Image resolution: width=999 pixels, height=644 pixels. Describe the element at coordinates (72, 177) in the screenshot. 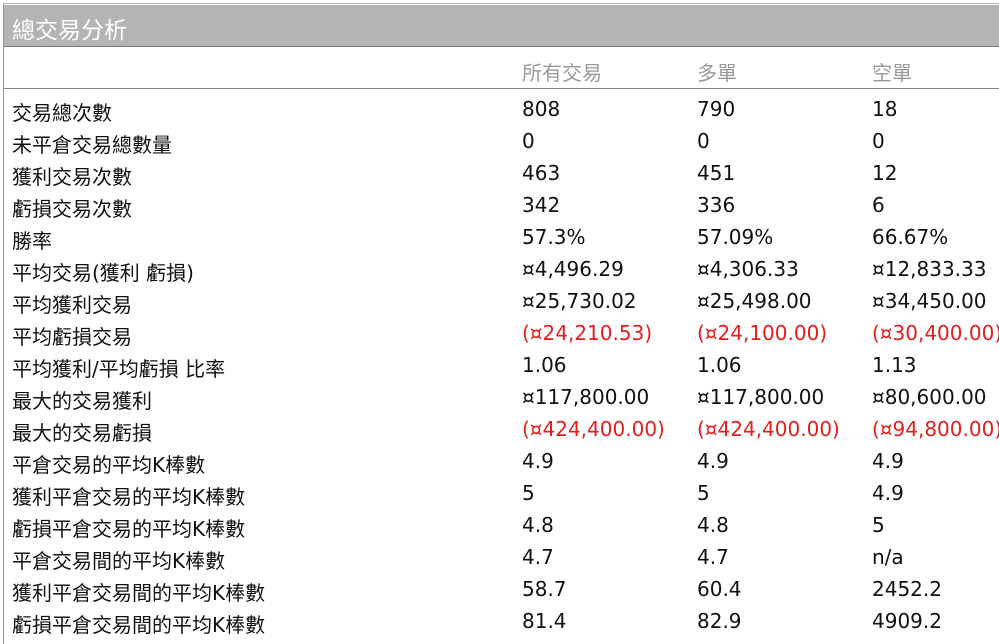

I see `row-label: 獲利交易次數` at that location.